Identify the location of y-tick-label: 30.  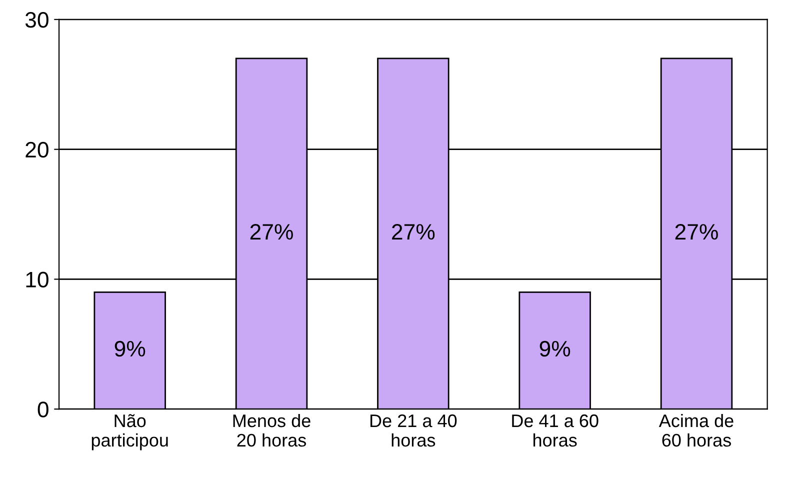
(36, 20).